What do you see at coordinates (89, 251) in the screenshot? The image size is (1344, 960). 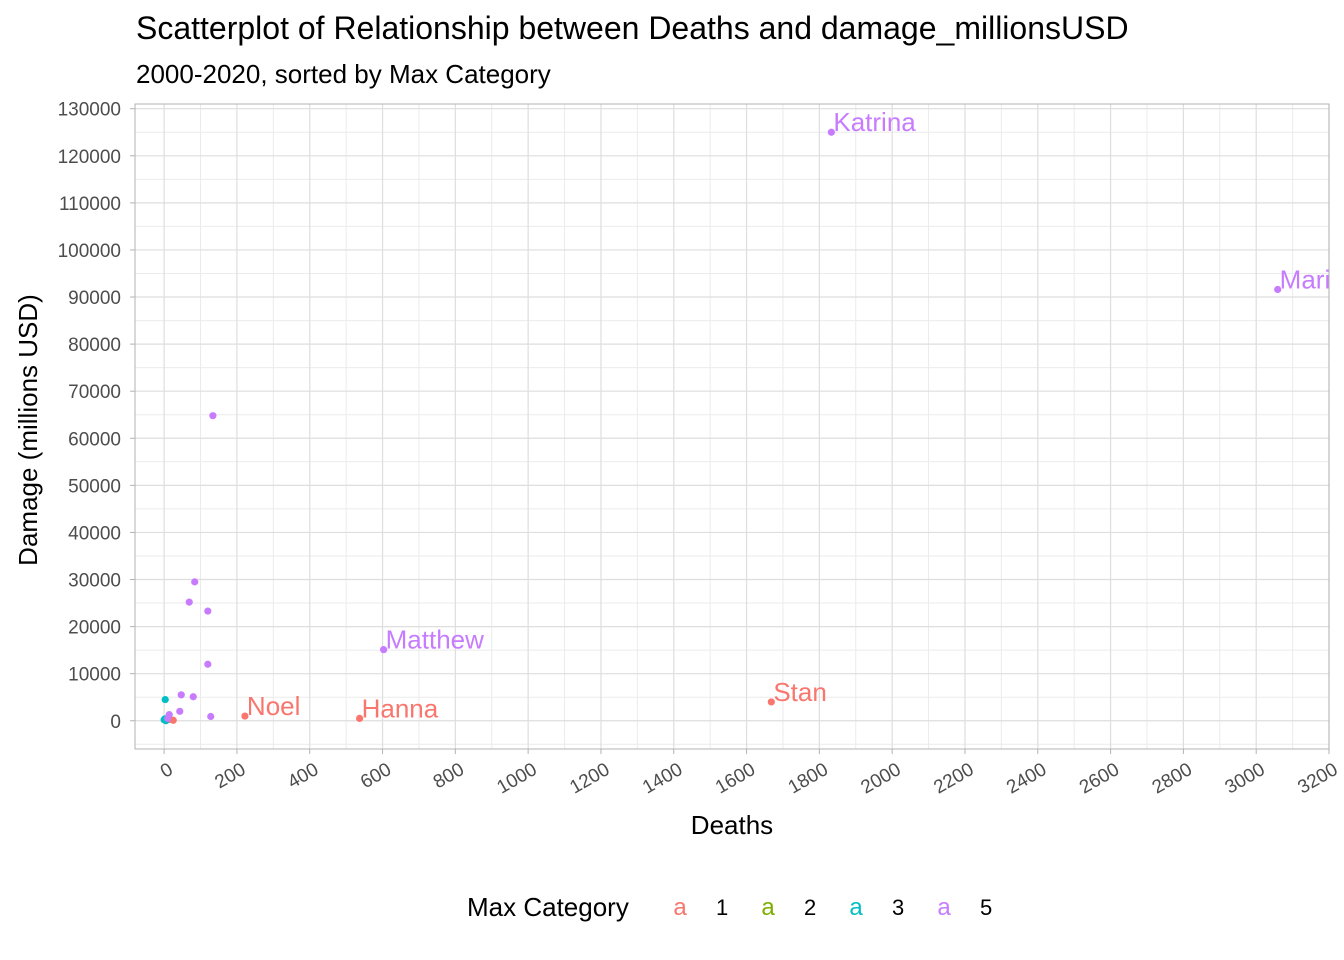 I see `y-tick-label: 100000` at bounding box center [89, 251].